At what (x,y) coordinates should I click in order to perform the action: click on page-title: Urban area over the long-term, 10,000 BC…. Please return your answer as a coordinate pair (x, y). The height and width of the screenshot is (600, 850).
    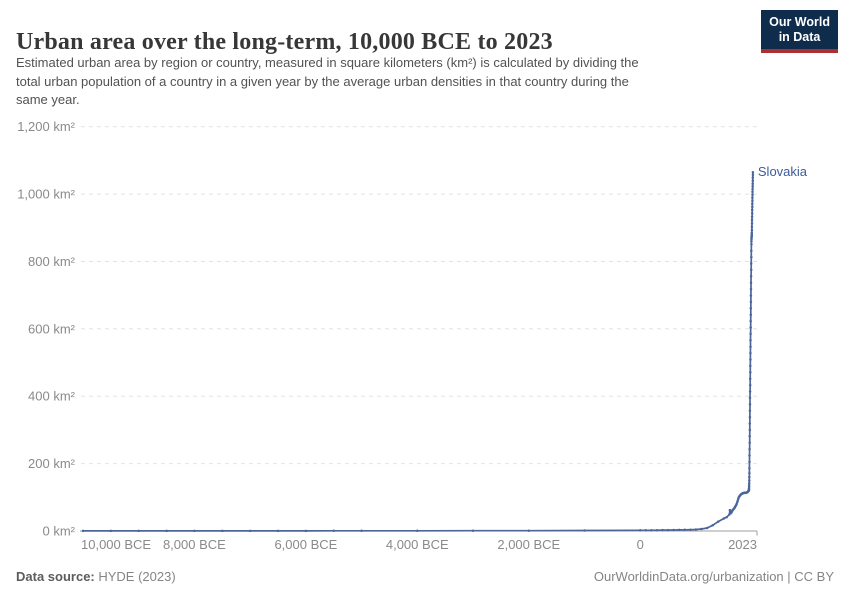
    Looking at the image, I should click on (284, 42).